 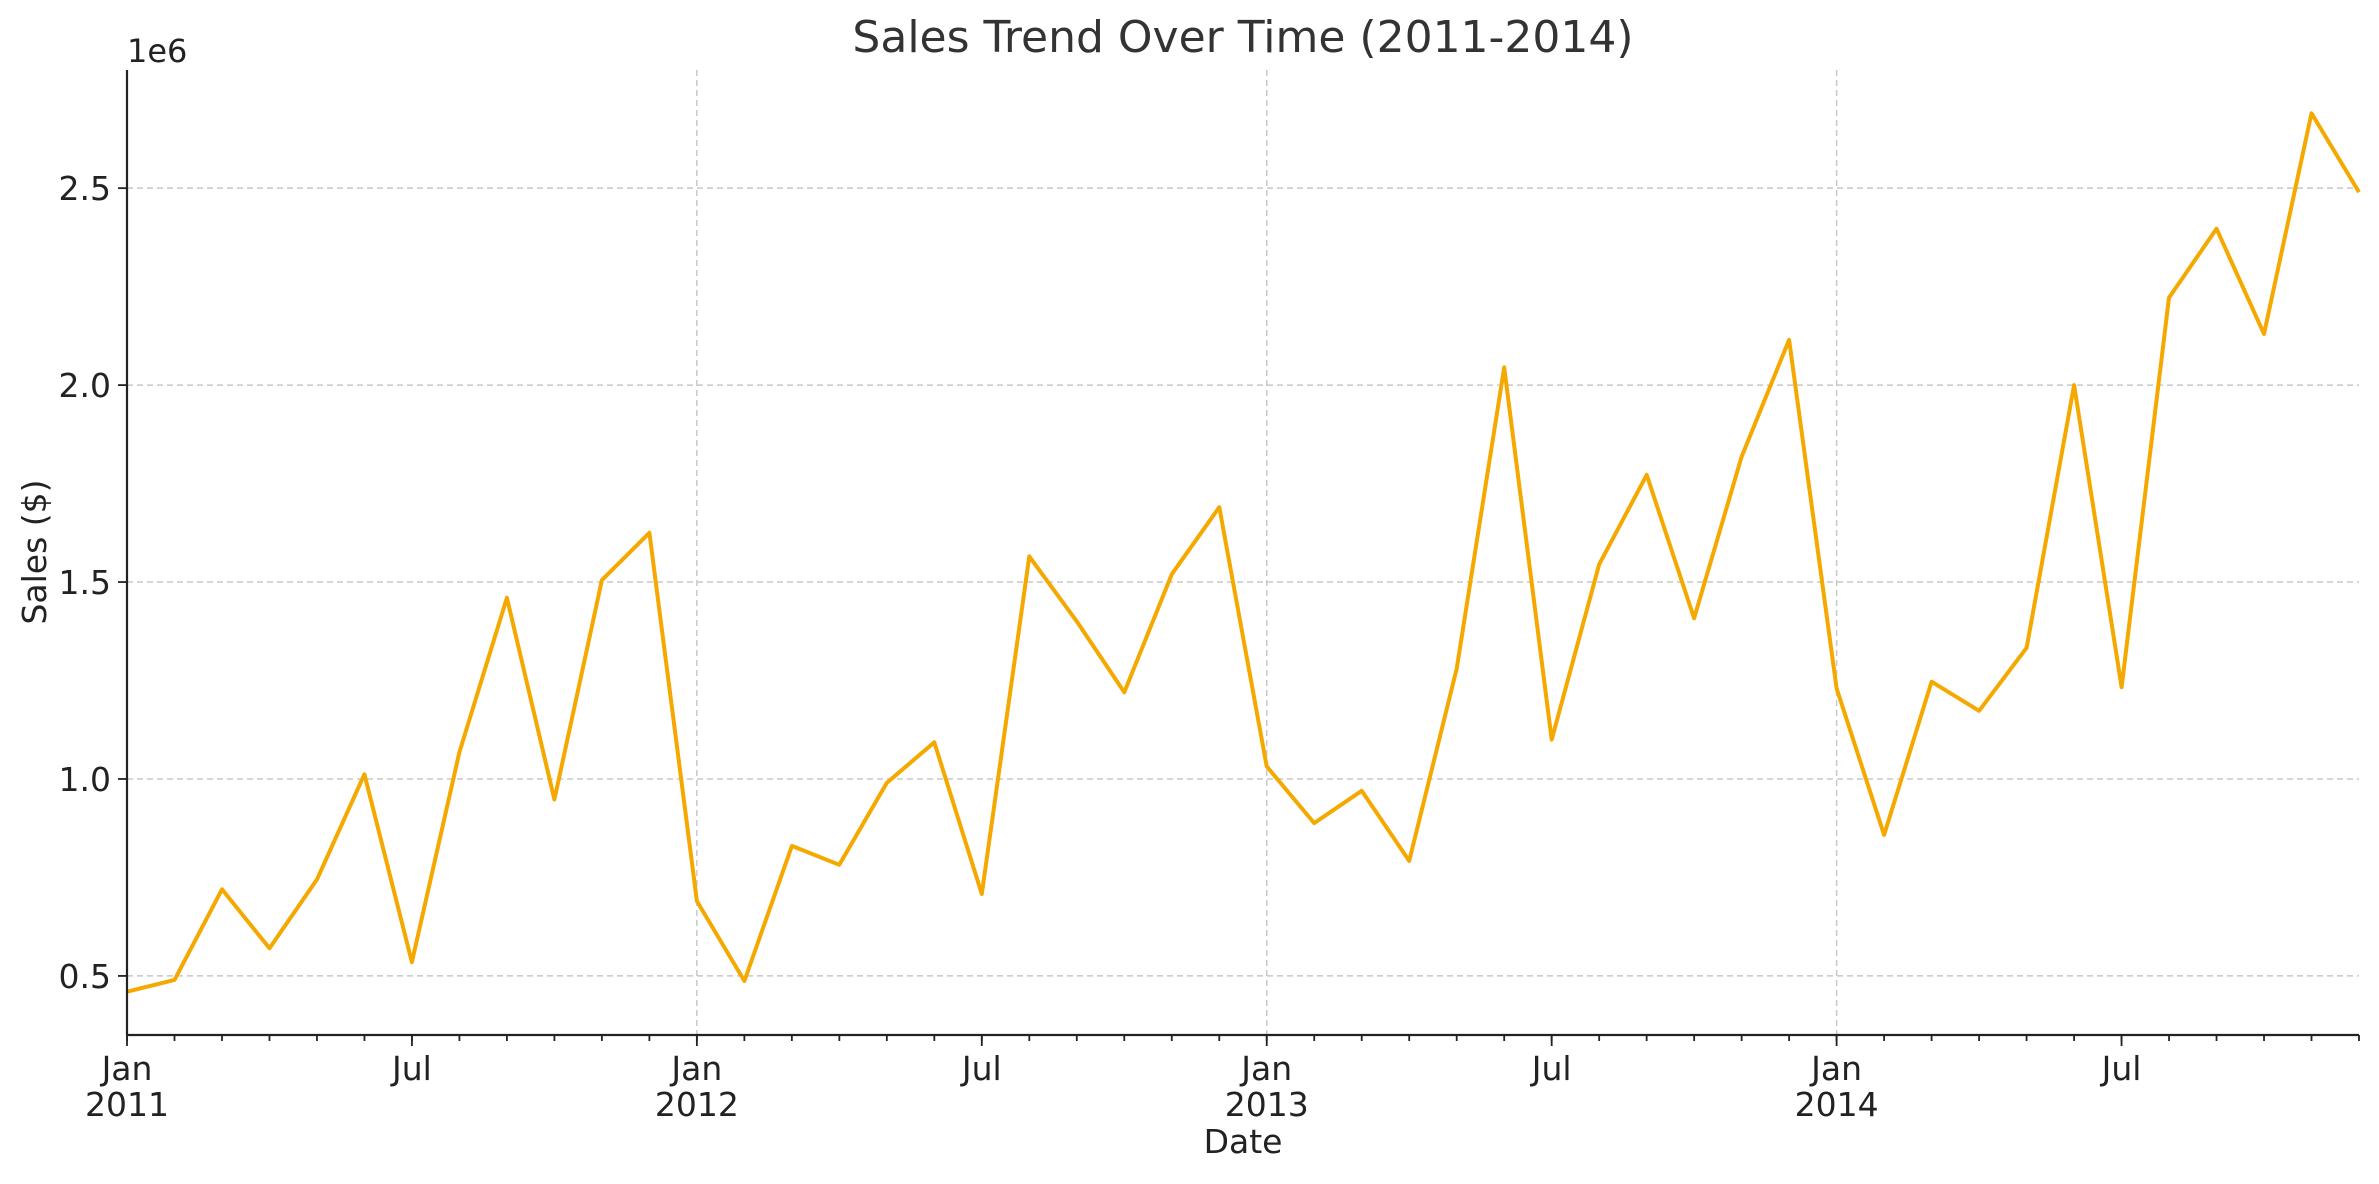 I want to click on x-tick-year-label: 2014, so click(x=1837, y=1104).